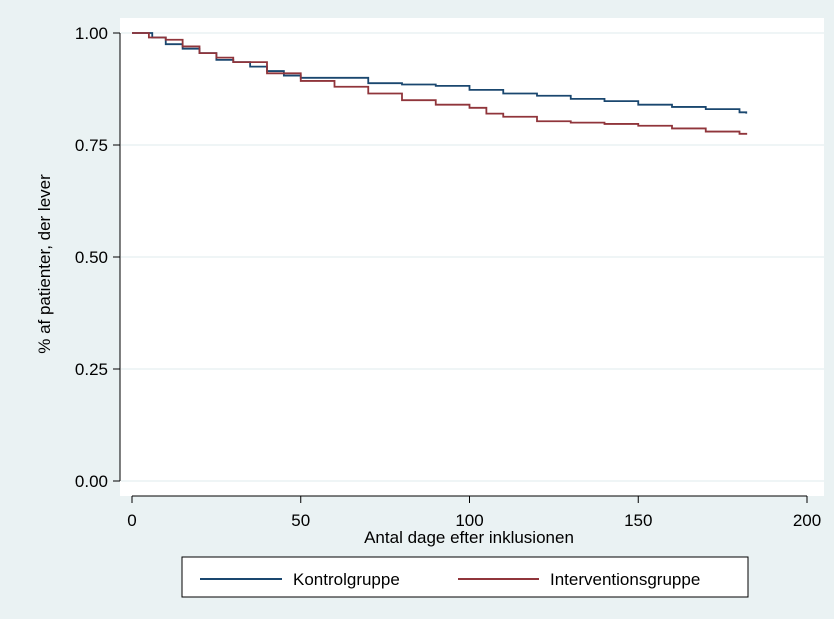 The height and width of the screenshot is (624, 834). Describe the element at coordinates (91, 481) in the screenshot. I see `y-tick-label: 0.00` at that location.